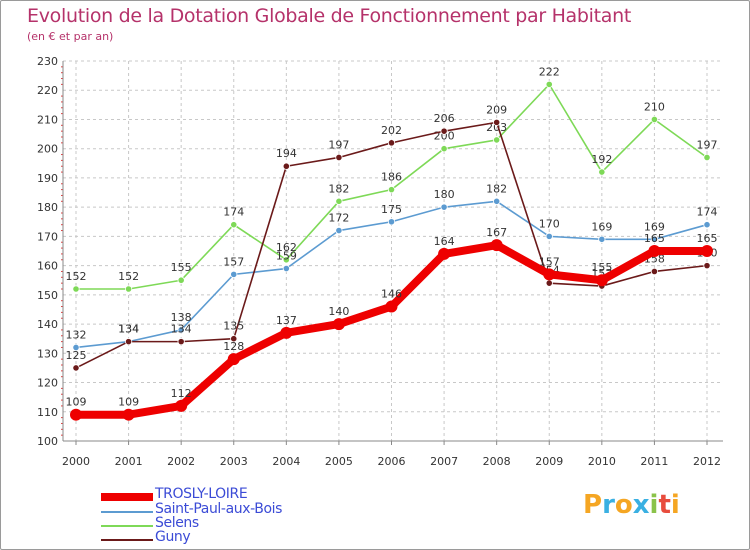  I want to click on y-tick-label: 140, so click(47, 324).